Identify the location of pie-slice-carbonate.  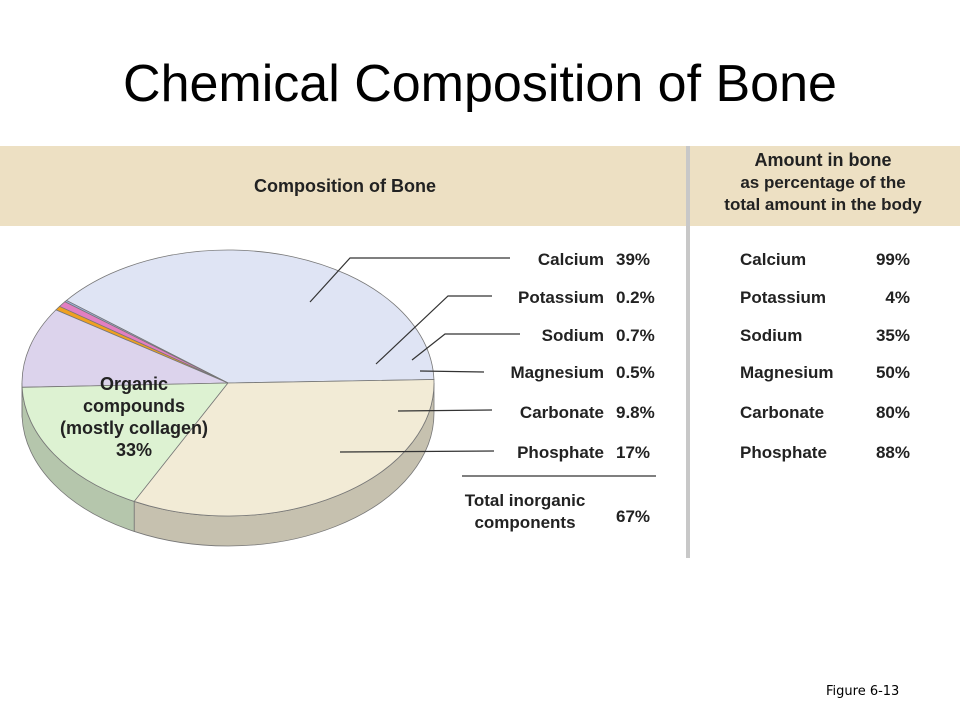
(125, 348).